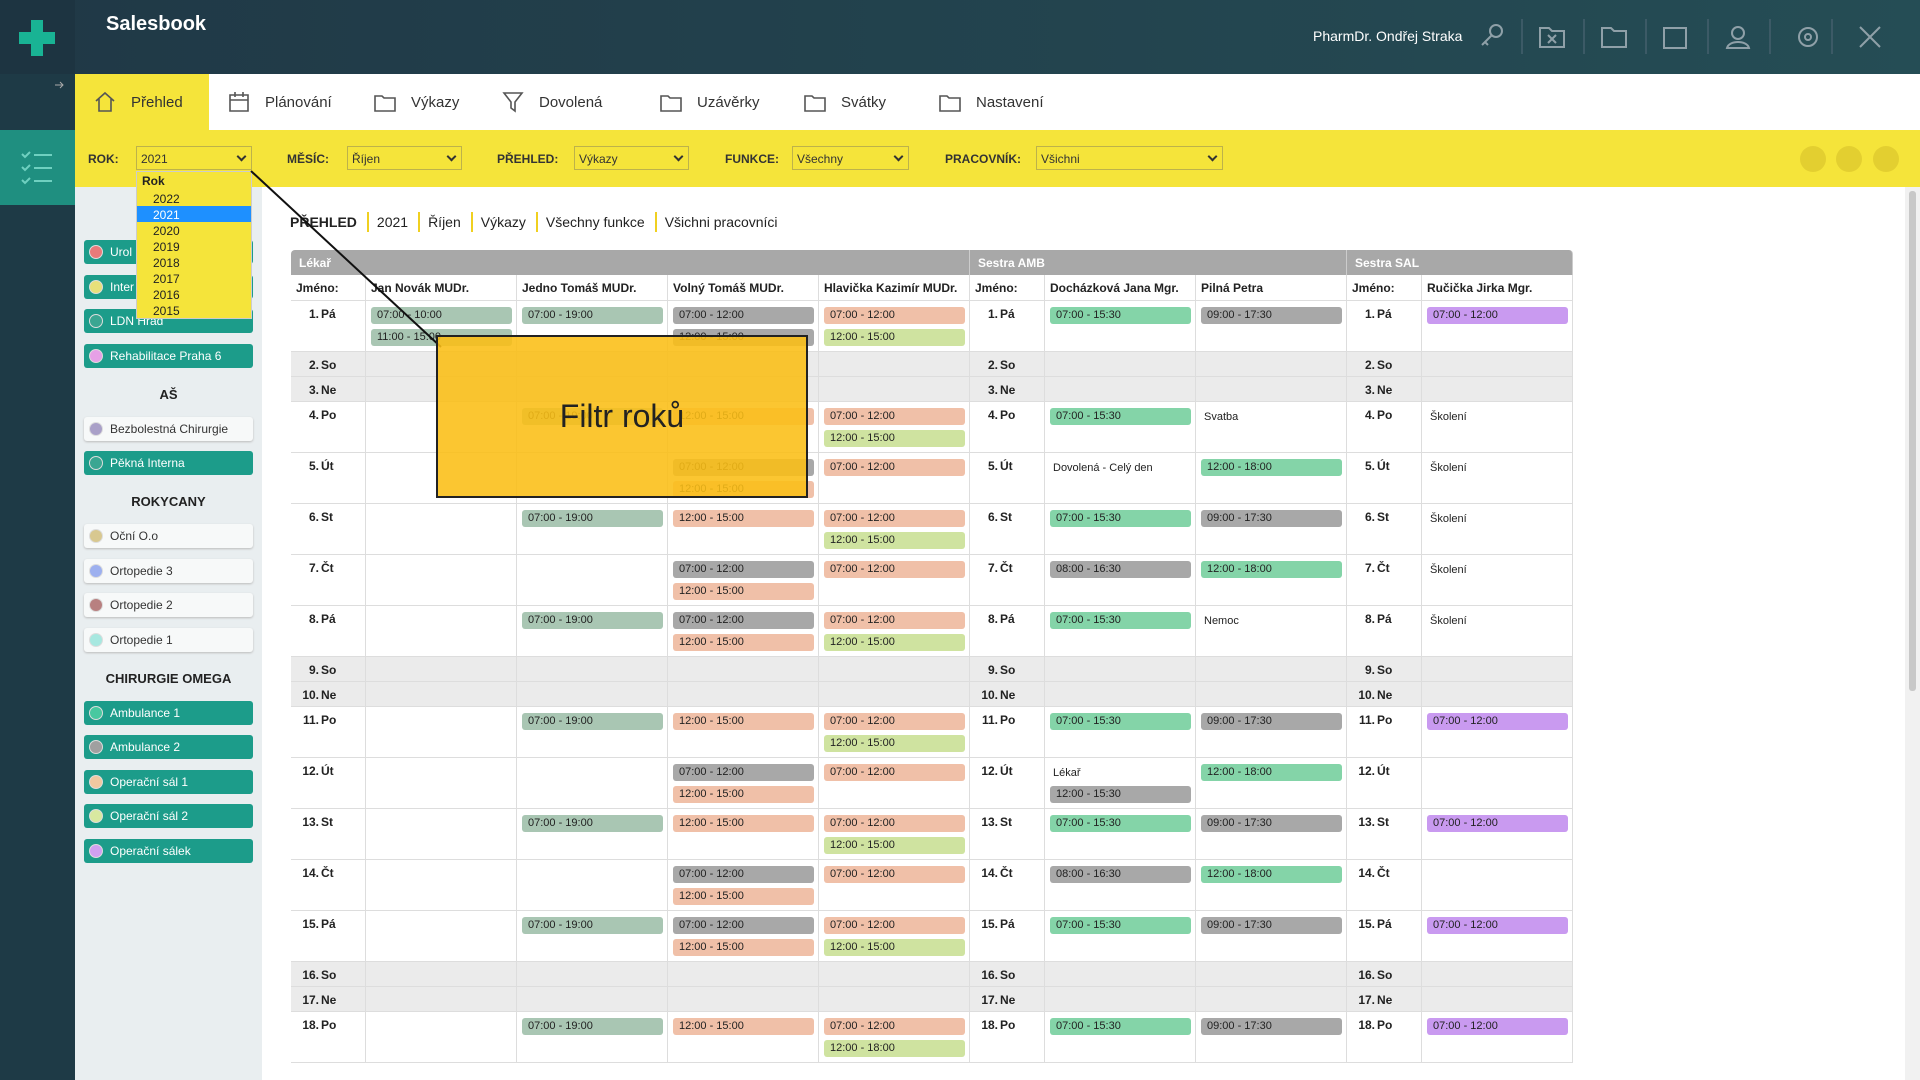 This screenshot has height=1080, width=1920. Describe the element at coordinates (168, 712) in the screenshot. I see `sidebar-item: Ambulance 1` at that location.